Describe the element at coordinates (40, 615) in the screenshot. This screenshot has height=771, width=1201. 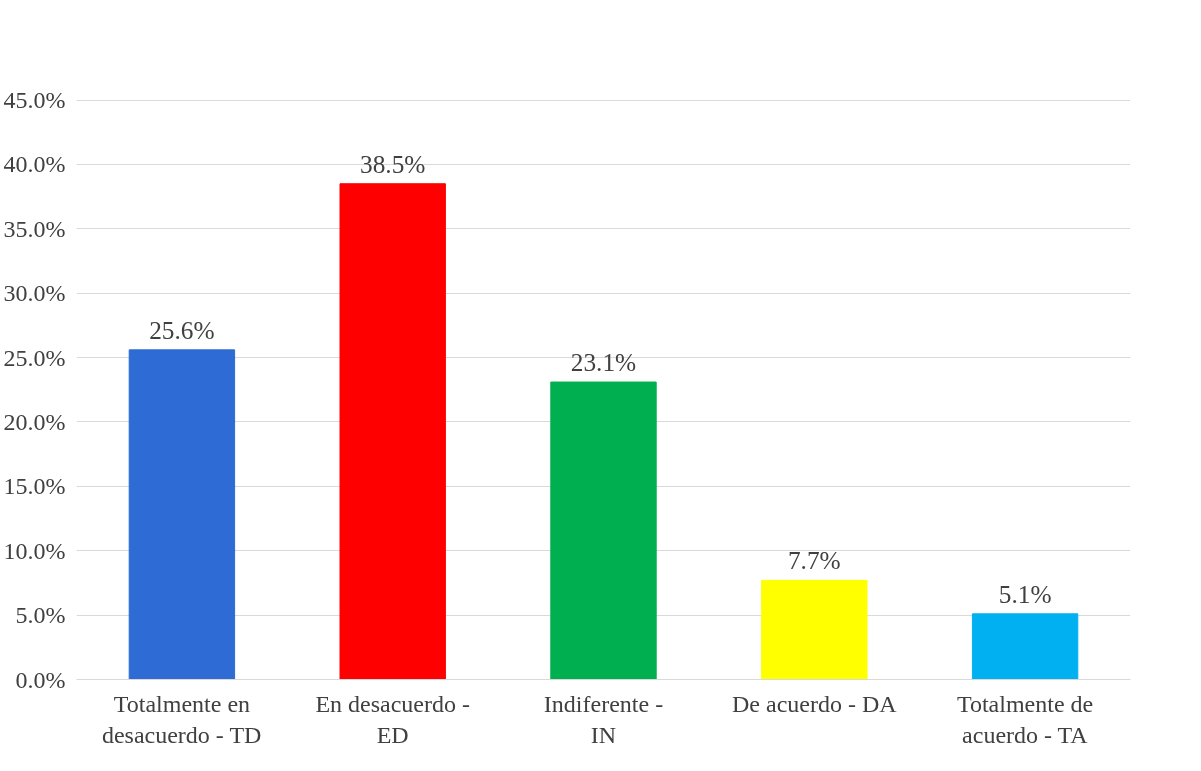
I see `y-tick-label: 5.0%` at that location.